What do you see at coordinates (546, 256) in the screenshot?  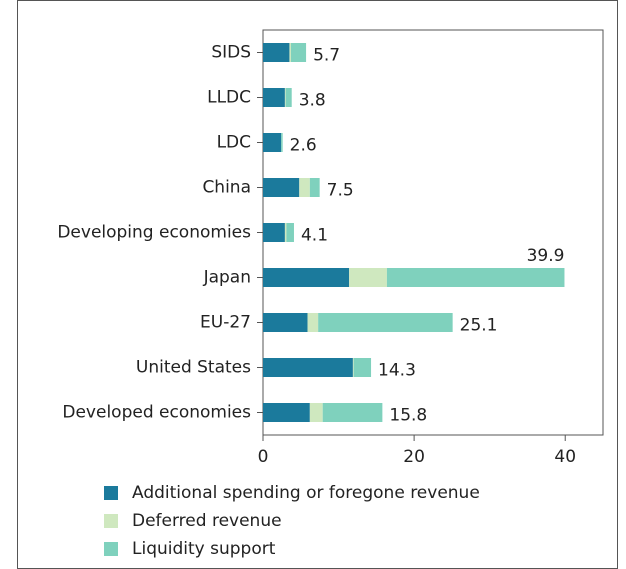 I see `total-label: 39.9` at bounding box center [546, 256].